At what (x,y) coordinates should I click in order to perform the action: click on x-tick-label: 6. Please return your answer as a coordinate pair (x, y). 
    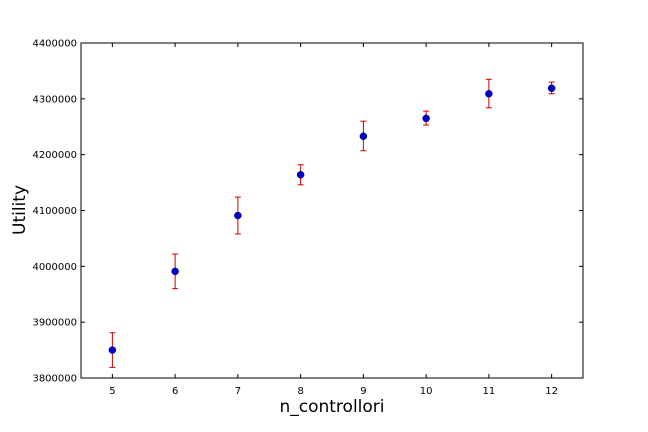
    Looking at the image, I should click on (175, 391).